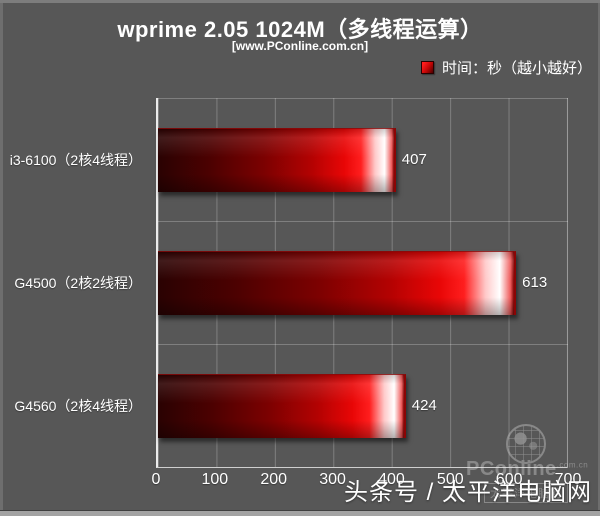 Image resolution: width=600 pixels, height=516 pixels. Describe the element at coordinates (414, 159) in the screenshot. I see `bar-value-i3-6100: 407` at that location.